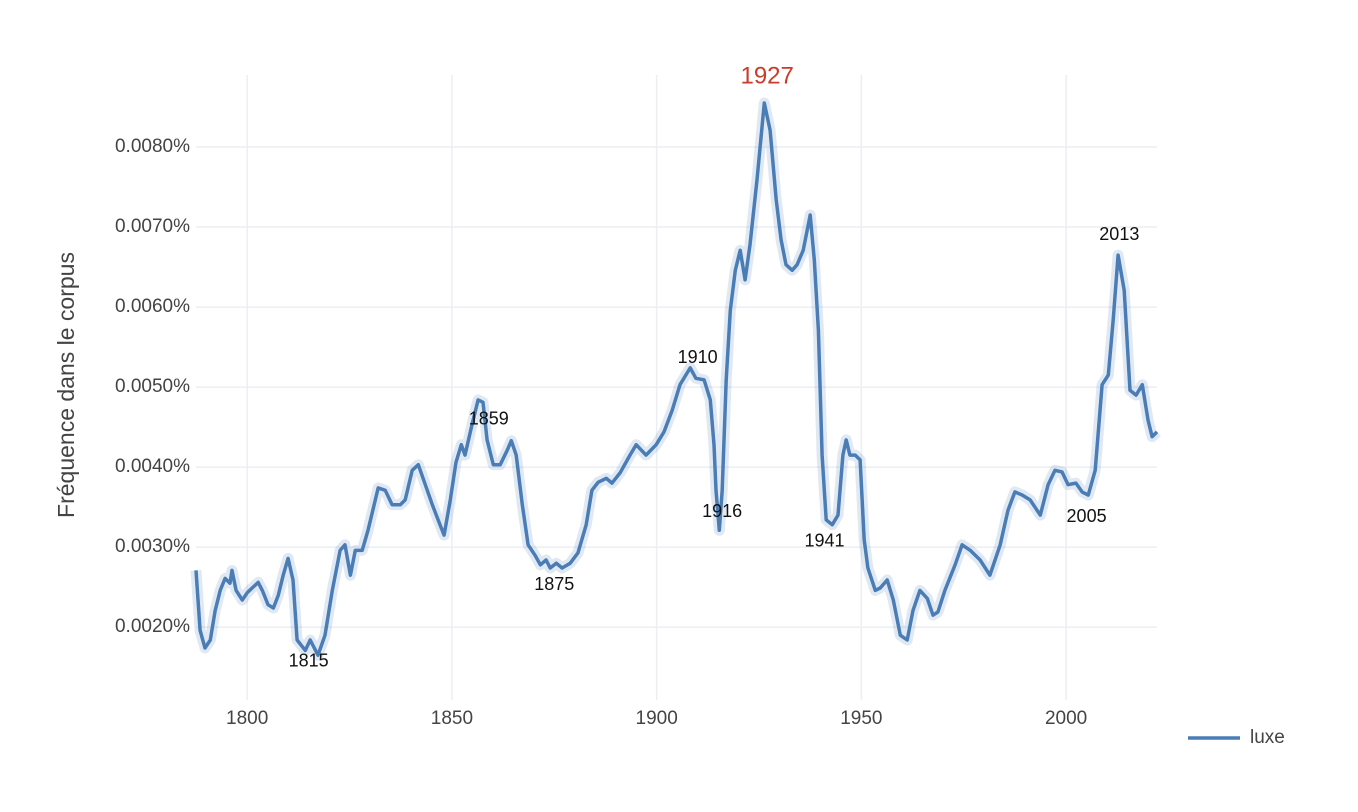 This screenshot has height=812, width=1358. What do you see at coordinates (824, 541) in the screenshot?
I see `annotation: 1941` at bounding box center [824, 541].